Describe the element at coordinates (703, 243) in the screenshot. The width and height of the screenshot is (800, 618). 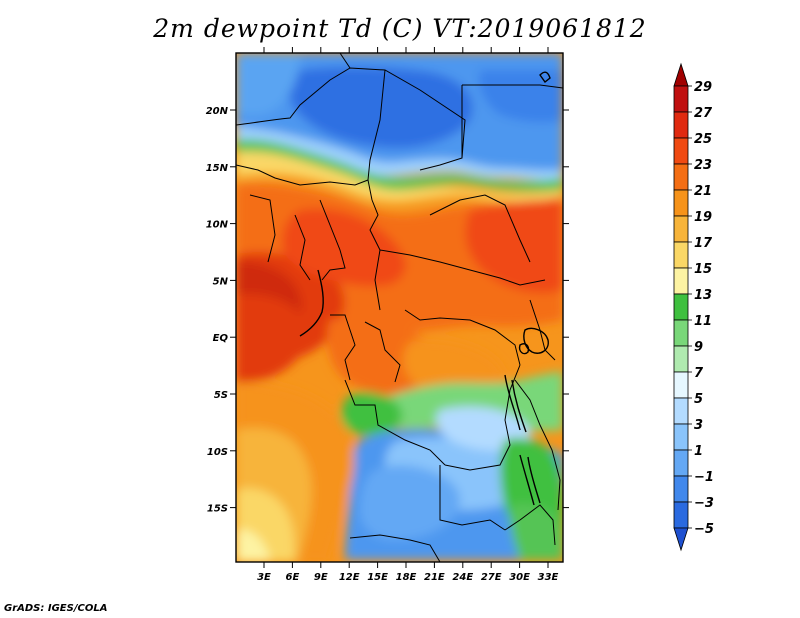
I see `colorbar-label: 17` at that location.